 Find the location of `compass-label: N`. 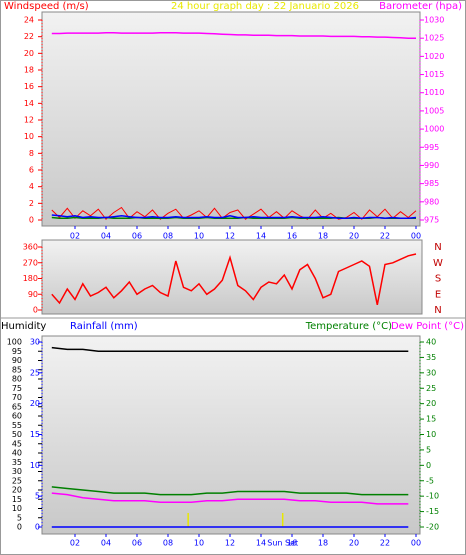

compass-label: N is located at coordinates (437, 247).